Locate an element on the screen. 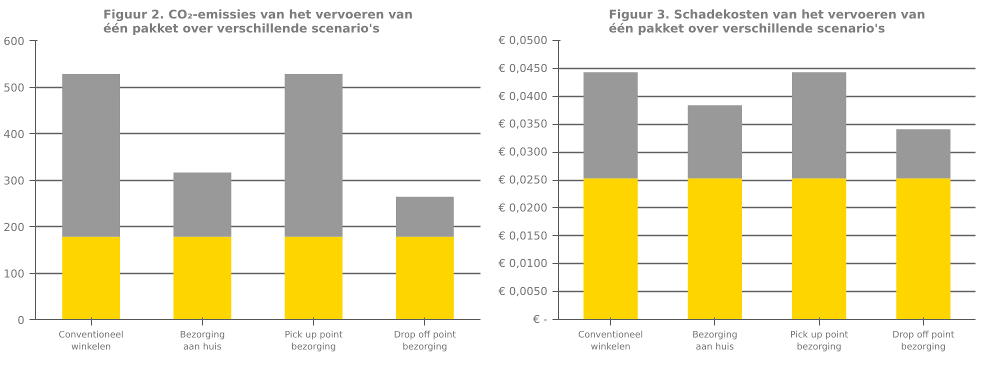 The image size is (986, 365). chart-title: Figuur 3. Schadekosten van het vervoeren van één pakket over verschillende scenario's is located at coordinates (767, 22).